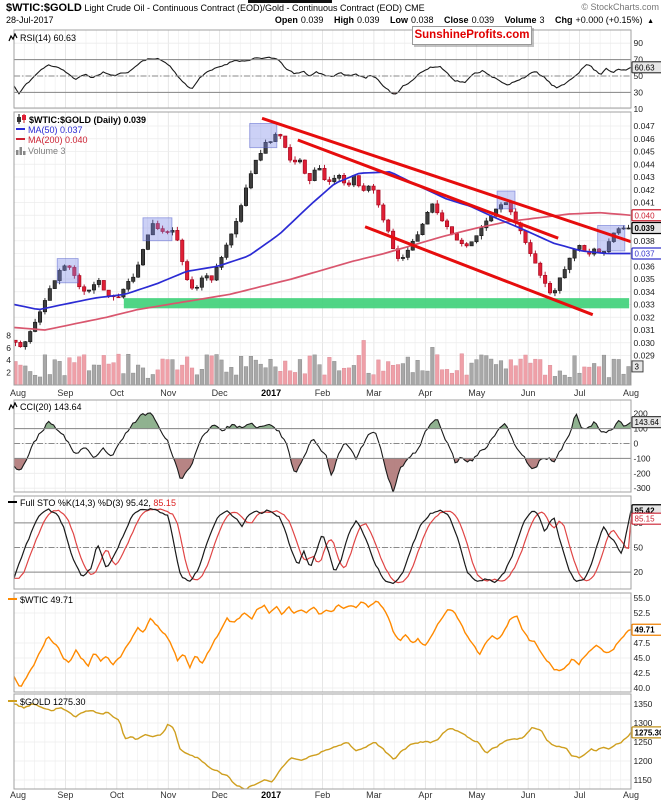 The height and width of the screenshot is (800, 661). What do you see at coordinates (168, 393) in the screenshot?
I see `svg-text: Nov` at bounding box center [168, 393].